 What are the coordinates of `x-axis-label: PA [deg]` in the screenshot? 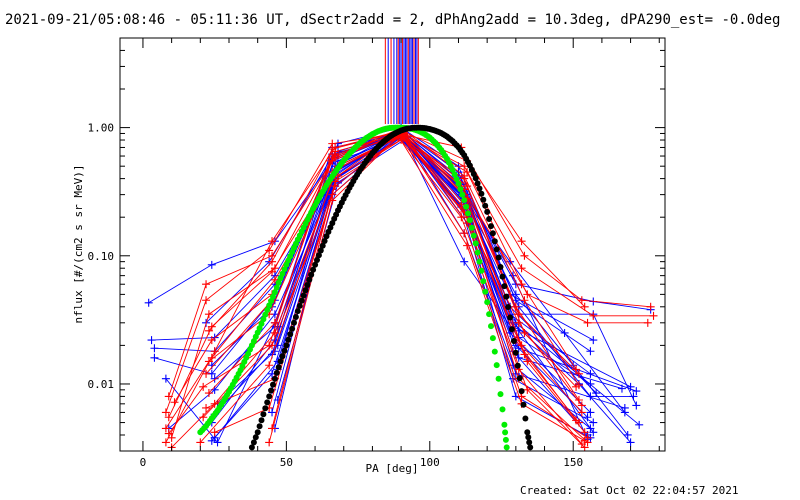 It's located at (392, 468).